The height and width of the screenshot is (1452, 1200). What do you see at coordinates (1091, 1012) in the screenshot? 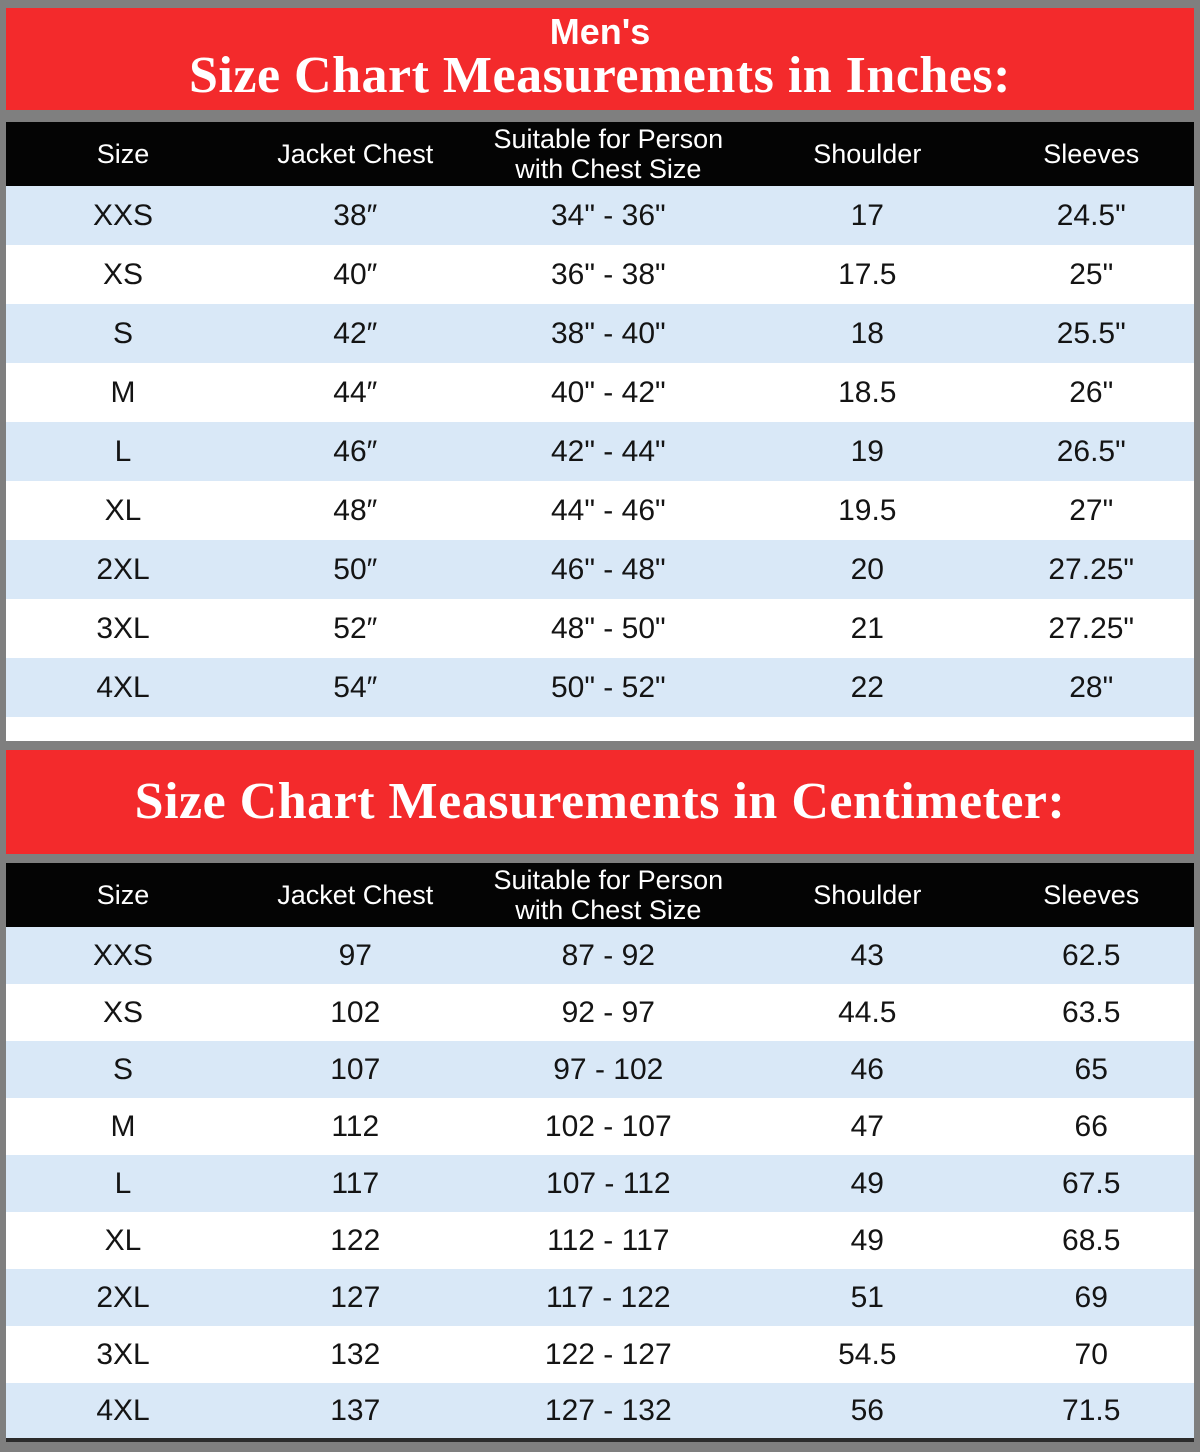
I see `table-cell: 63.5` at bounding box center [1091, 1012].